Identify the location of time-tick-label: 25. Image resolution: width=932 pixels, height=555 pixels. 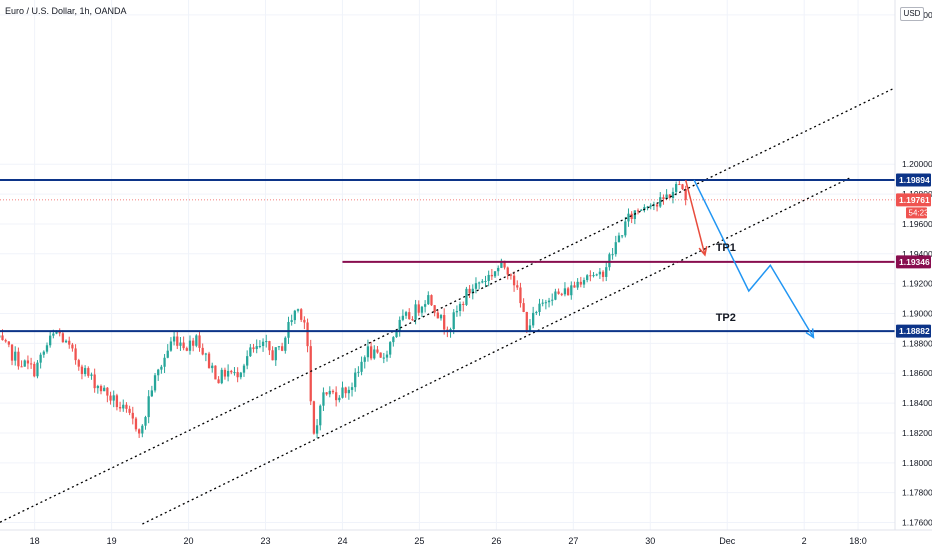
(419, 541).